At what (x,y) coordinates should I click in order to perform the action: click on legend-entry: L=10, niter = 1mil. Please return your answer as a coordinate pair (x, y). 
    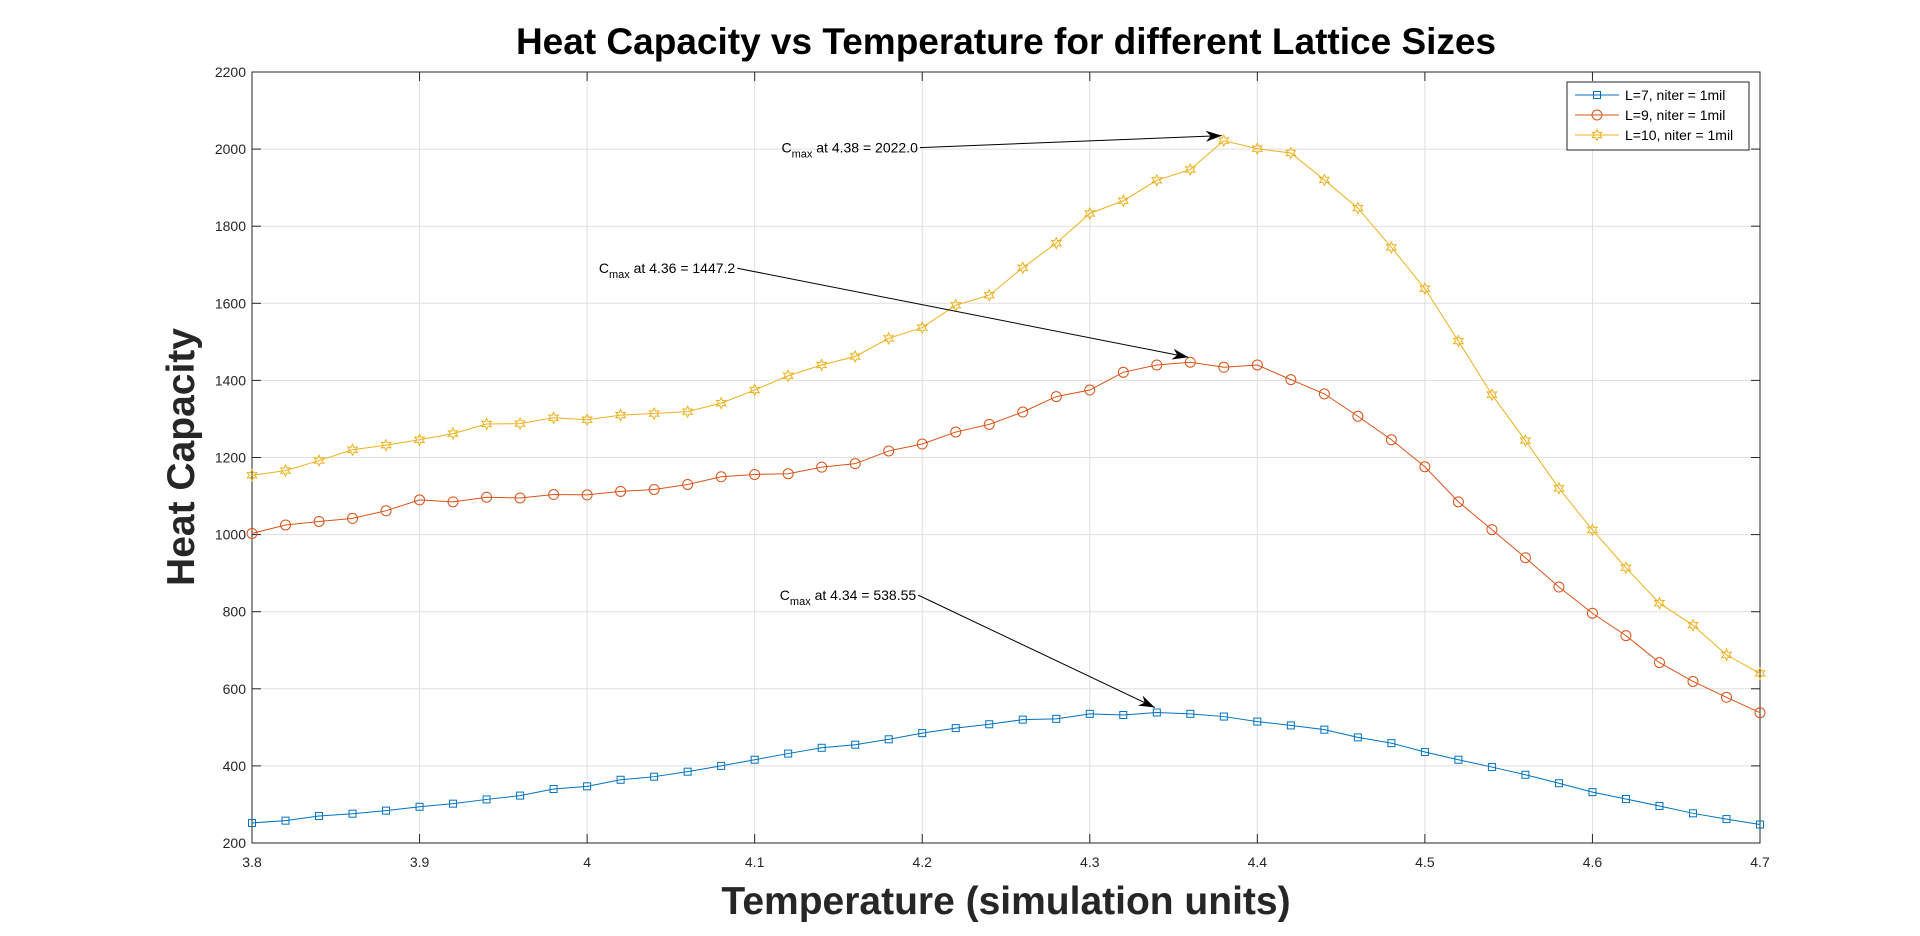
    Looking at the image, I should click on (1654, 135).